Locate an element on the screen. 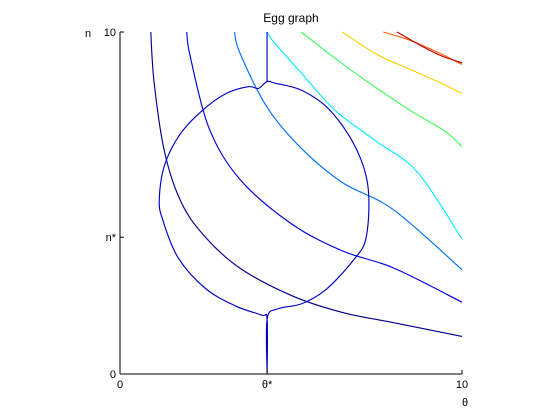 This screenshot has width=560, height=420. chart-title: Egg graph is located at coordinates (290, 18).